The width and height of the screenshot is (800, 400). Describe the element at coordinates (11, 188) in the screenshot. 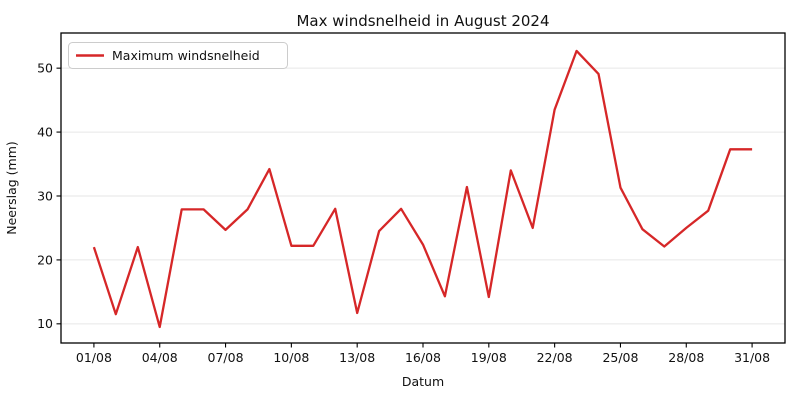

I see `y-axis-label: Neerslag (mm)` at that location.